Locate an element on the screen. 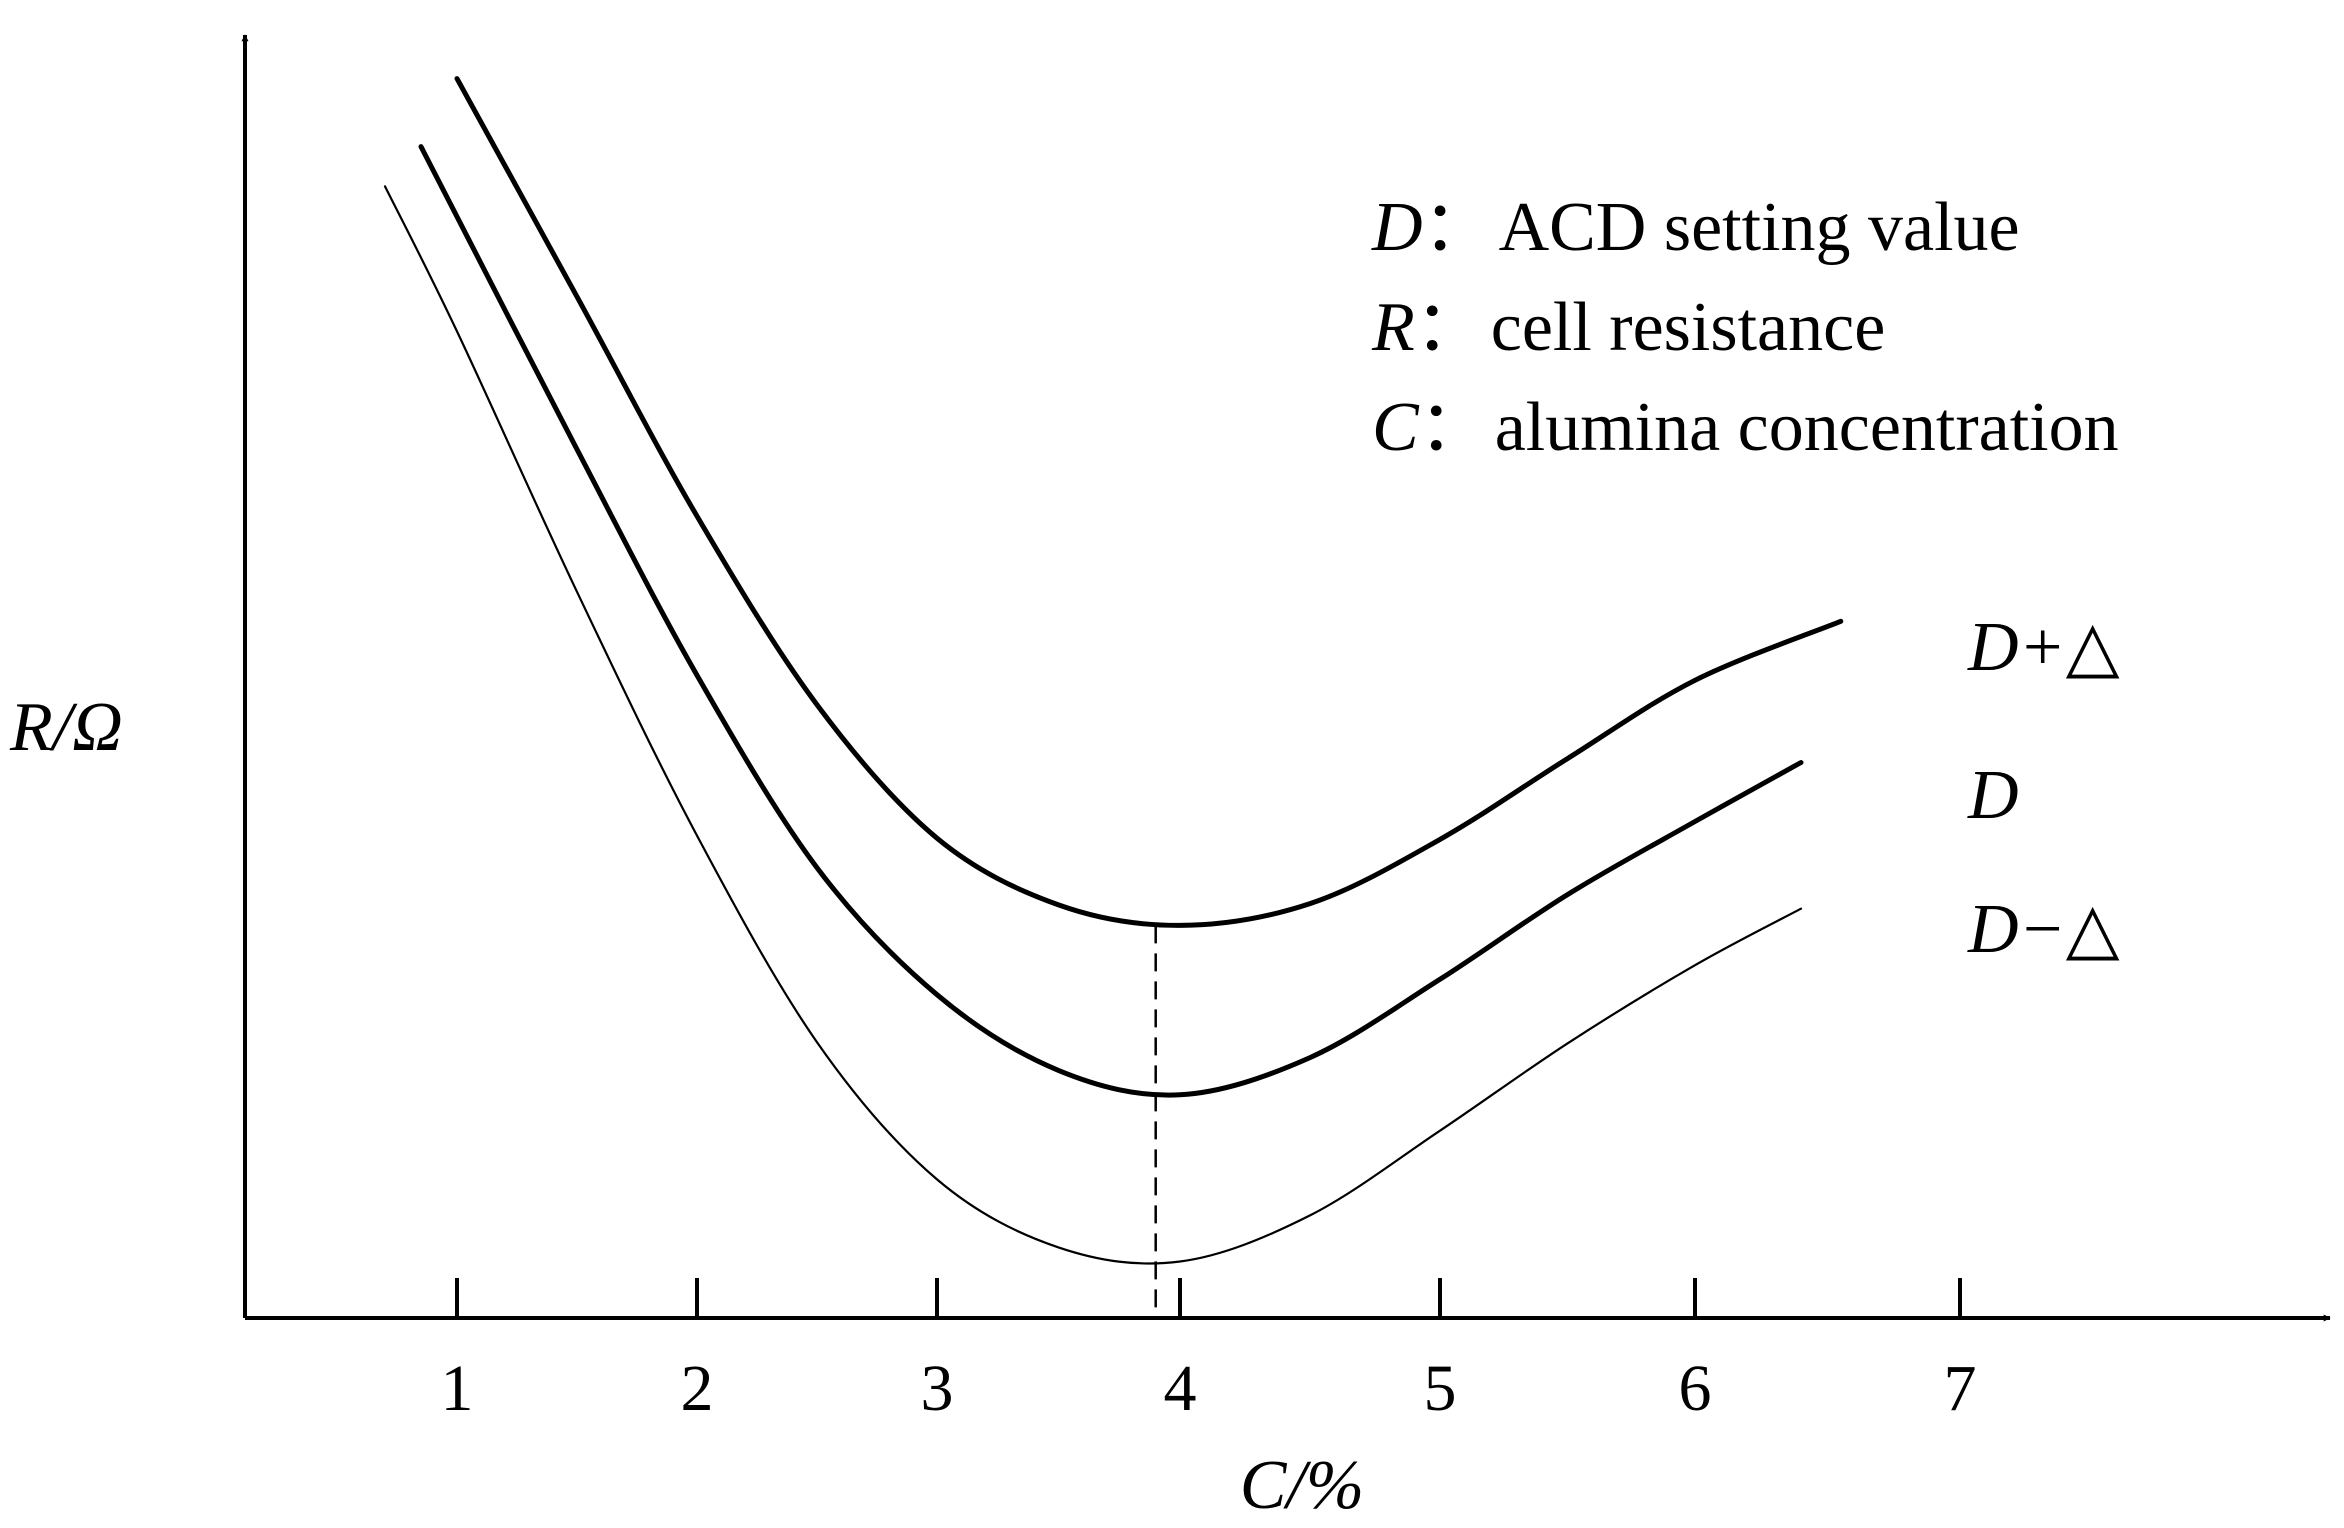 Image resolution: width=2344 pixels, height=1528 pixels. x-tick-label-7: 7 is located at coordinates (1960, 1388).